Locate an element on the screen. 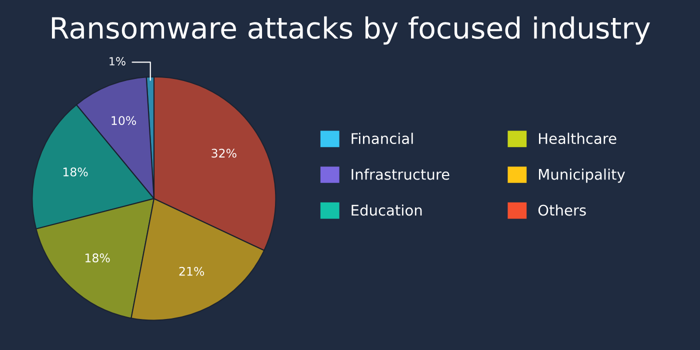 This screenshot has height=350, width=700. data-label: 32% is located at coordinates (224, 153).